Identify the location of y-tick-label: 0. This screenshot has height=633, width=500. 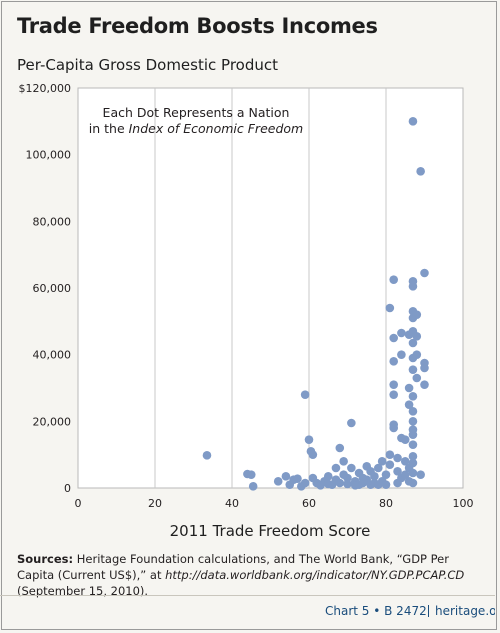
(67, 488).